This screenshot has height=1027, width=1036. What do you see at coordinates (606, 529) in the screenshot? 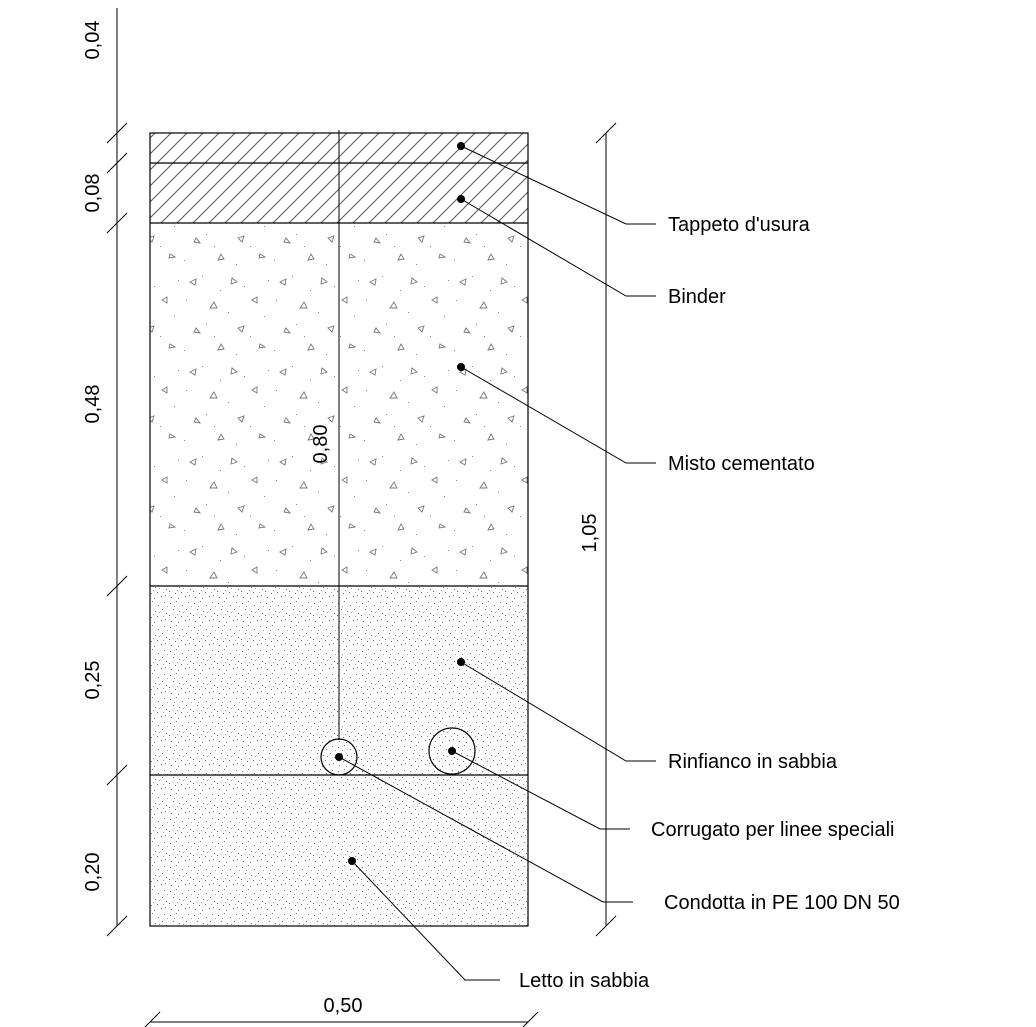
I see `total-depth-dimension` at bounding box center [606, 529].